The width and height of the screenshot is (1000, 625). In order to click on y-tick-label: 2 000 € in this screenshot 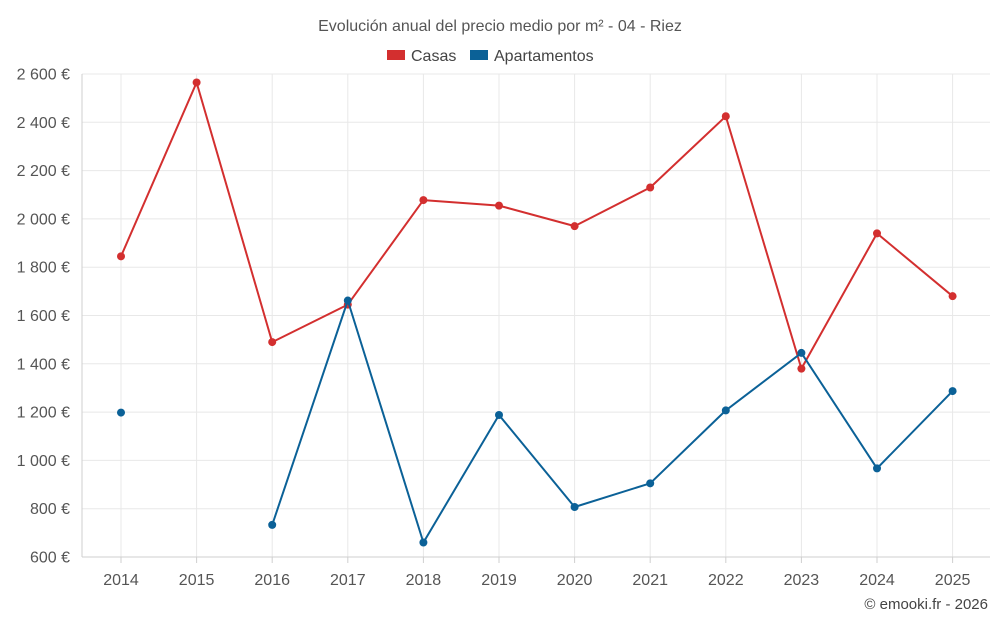, I will do `click(43, 219)`.